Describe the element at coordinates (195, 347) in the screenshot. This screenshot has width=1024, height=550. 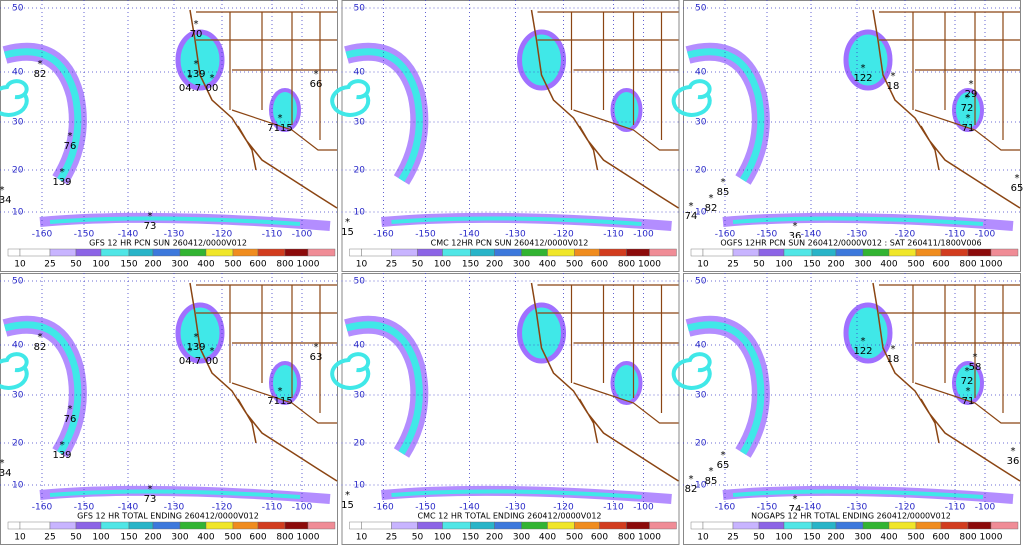
I see `station-value: 139` at that location.